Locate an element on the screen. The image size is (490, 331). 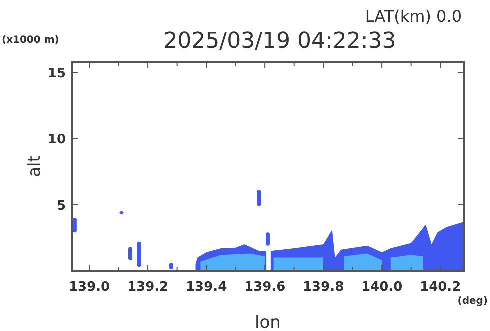
y-tick-label: 15 is located at coordinates (57, 74).